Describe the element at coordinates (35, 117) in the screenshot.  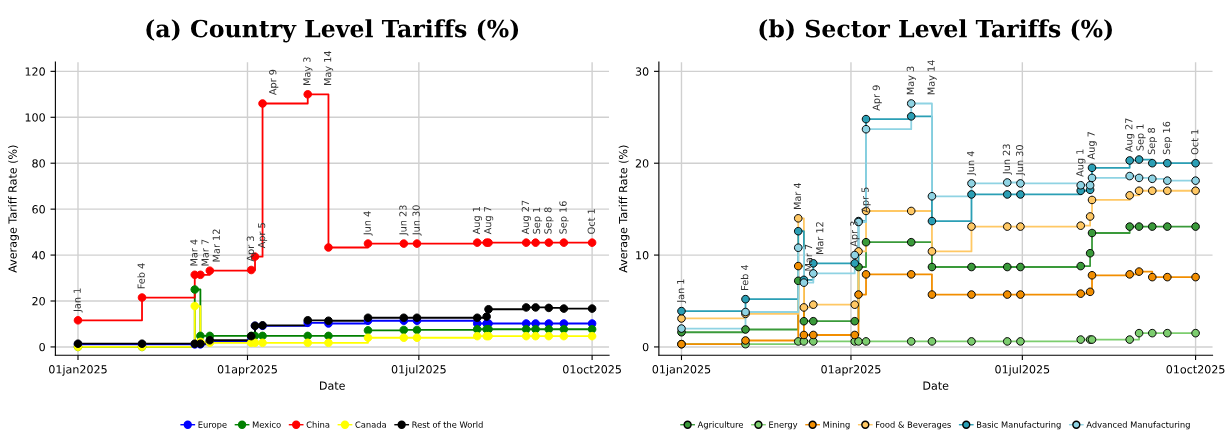
I see `y-tick-label: 100` at that location.